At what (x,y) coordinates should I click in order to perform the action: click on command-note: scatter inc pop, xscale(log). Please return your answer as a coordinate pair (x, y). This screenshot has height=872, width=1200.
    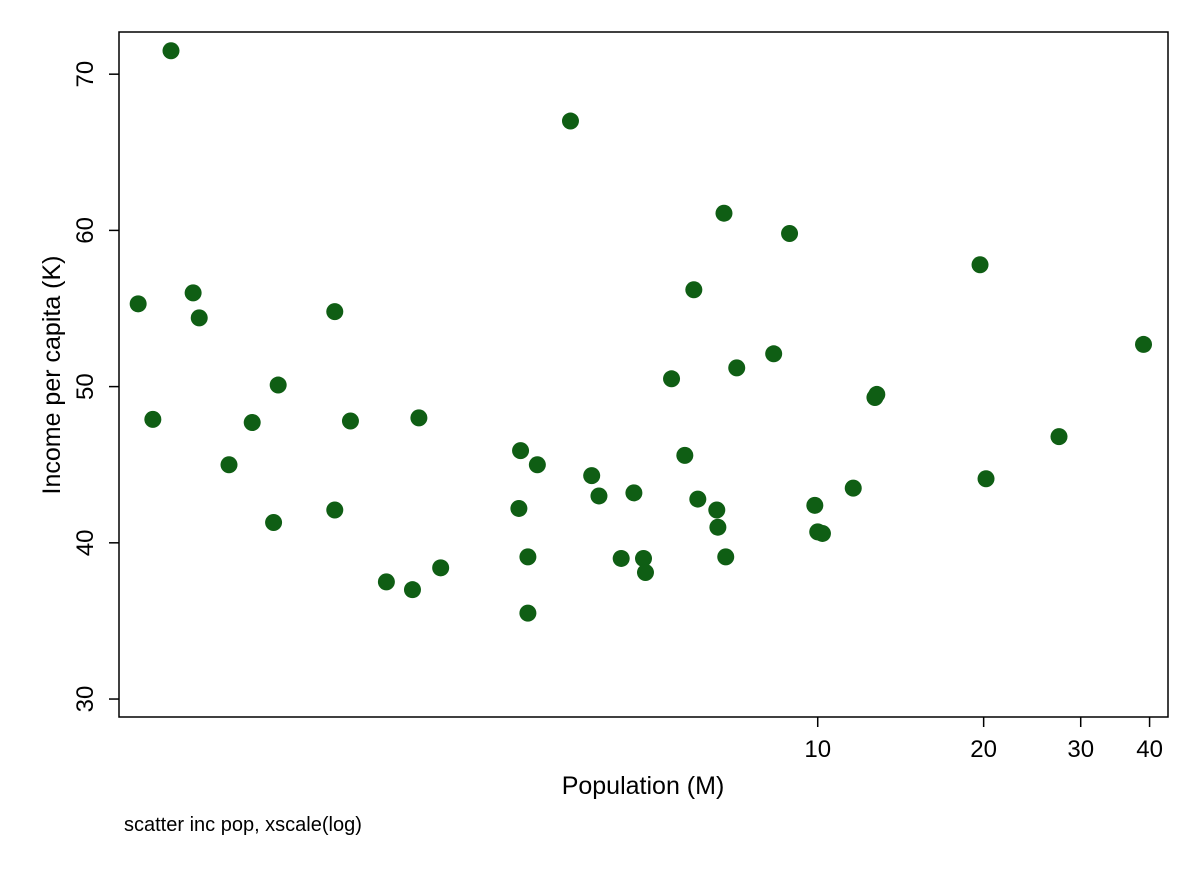
    Looking at the image, I should click on (243, 825).